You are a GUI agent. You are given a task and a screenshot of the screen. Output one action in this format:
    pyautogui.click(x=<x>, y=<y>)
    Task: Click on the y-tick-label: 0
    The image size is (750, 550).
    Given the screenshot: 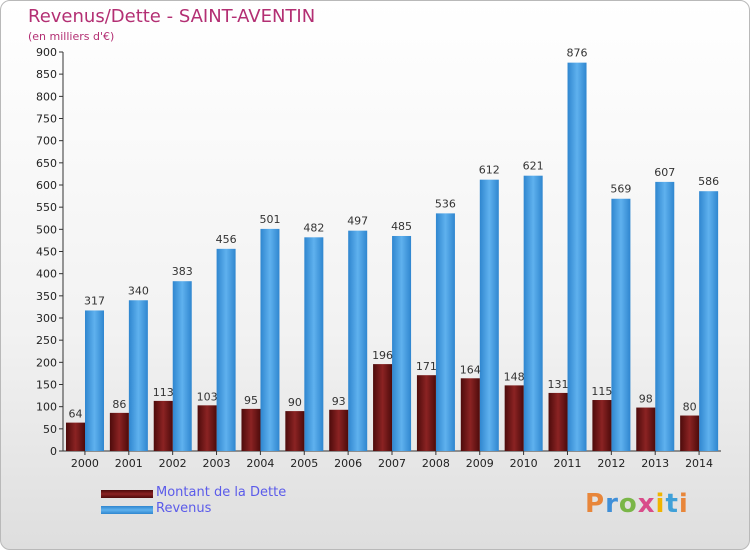 What is the action you would take?
    pyautogui.click(x=53, y=451)
    